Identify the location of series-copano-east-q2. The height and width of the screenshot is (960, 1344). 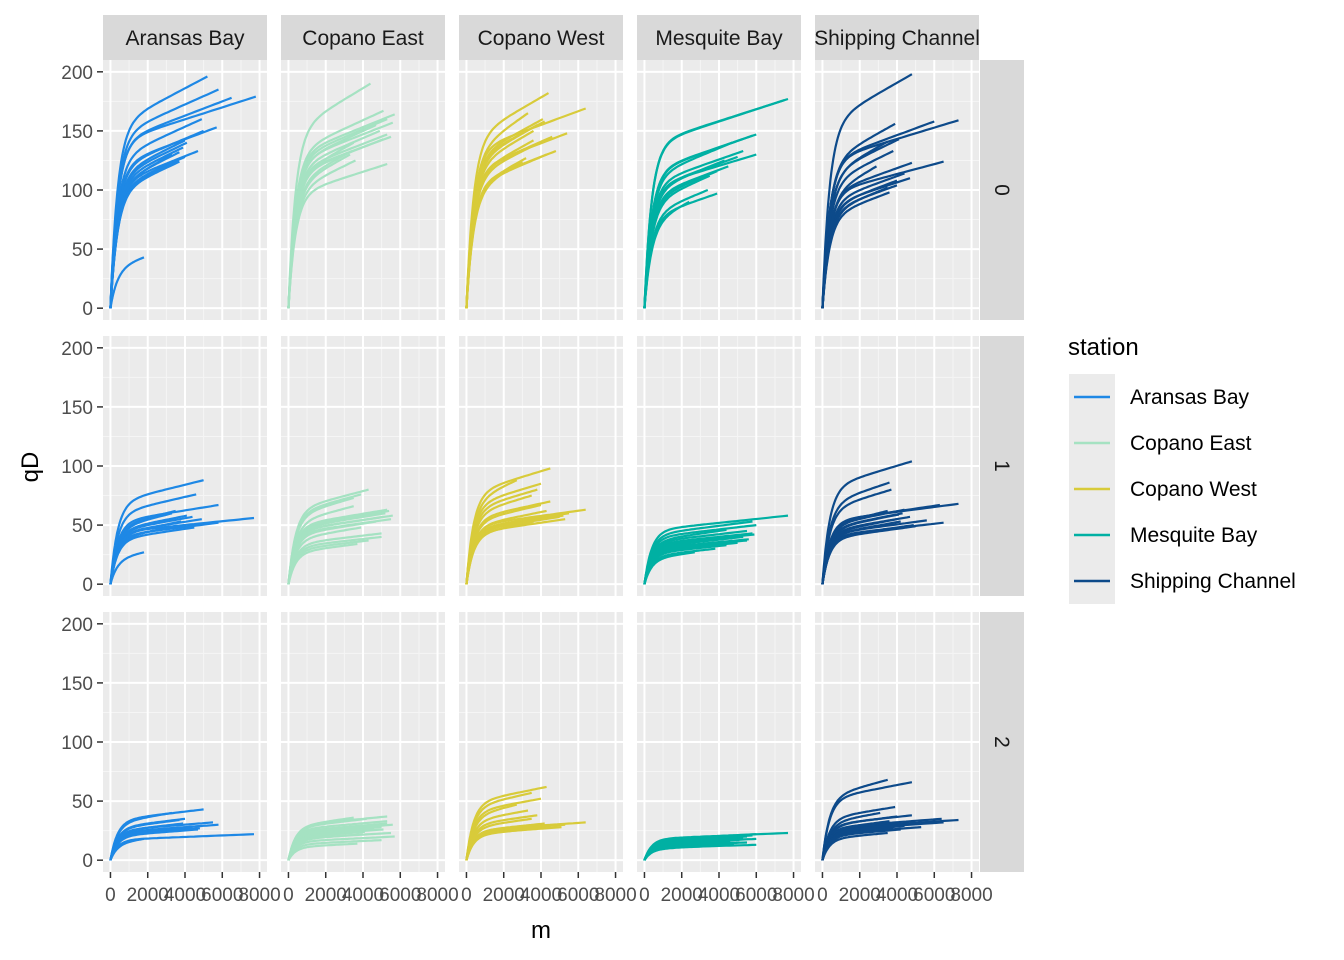
(341, 838).